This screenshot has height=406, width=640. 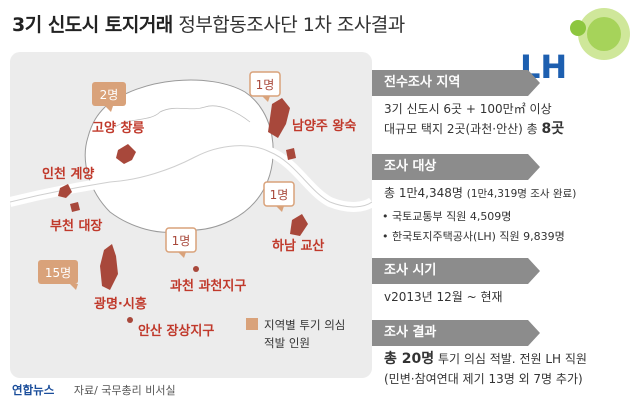 What do you see at coordinates (447, 216) in the screenshot?
I see `section-target-bullet1: • 국토교통부 직원 4,509명` at bounding box center [447, 216].